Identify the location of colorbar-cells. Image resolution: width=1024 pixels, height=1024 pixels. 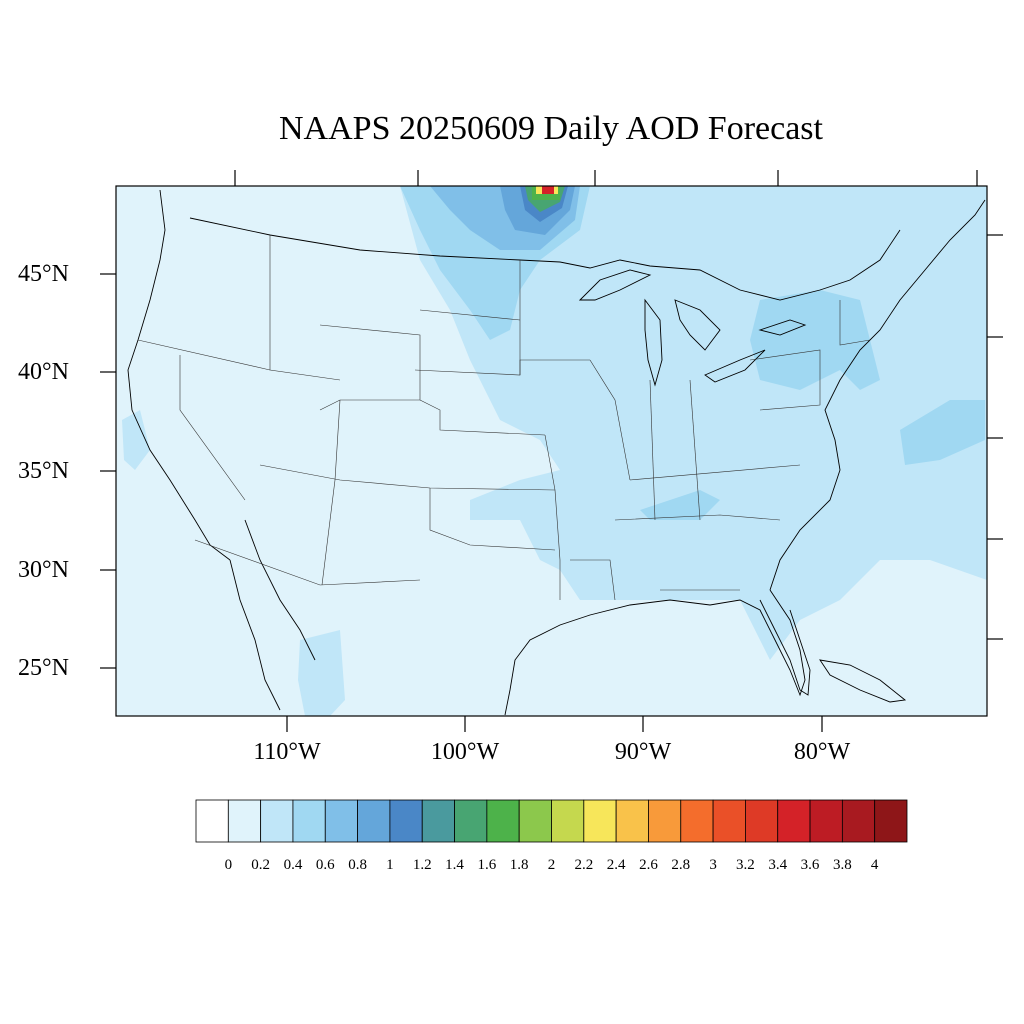
(551, 821).